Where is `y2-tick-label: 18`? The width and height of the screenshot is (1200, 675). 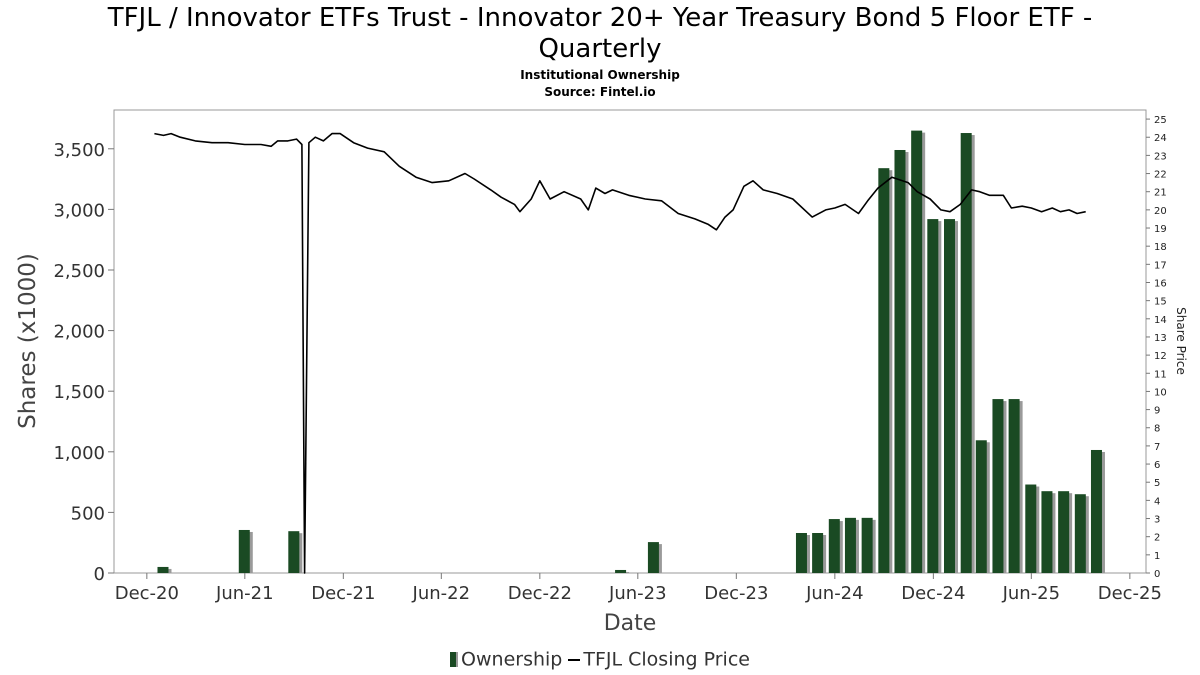
y2-tick-label: 18 is located at coordinates (1160, 247).